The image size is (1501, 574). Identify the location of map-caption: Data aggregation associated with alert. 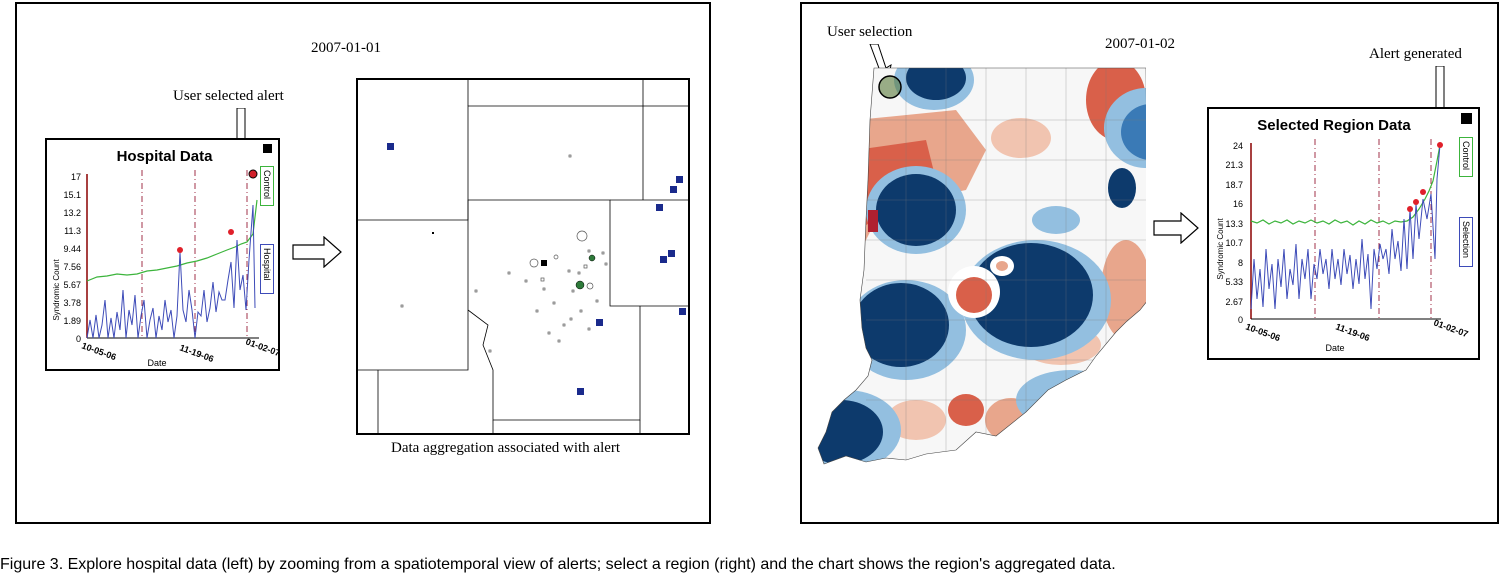
(506, 448).